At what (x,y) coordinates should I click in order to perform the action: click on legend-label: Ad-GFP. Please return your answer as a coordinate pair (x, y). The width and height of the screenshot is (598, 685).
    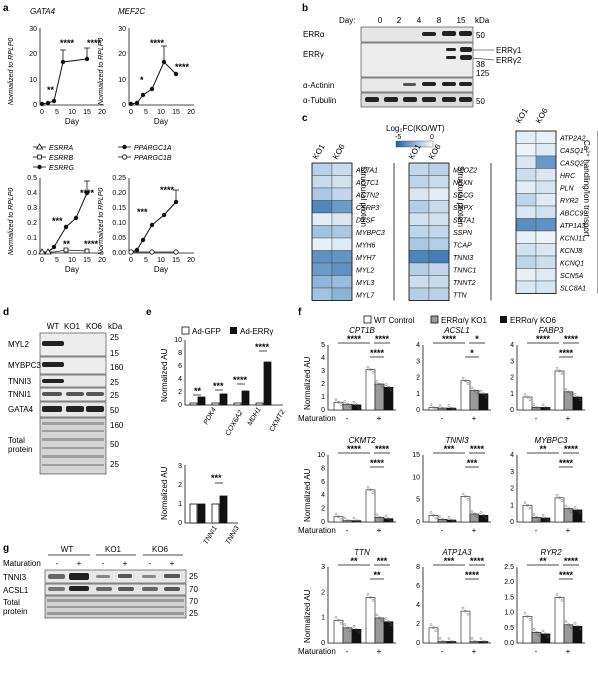
    Looking at the image, I should click on (206, 331).